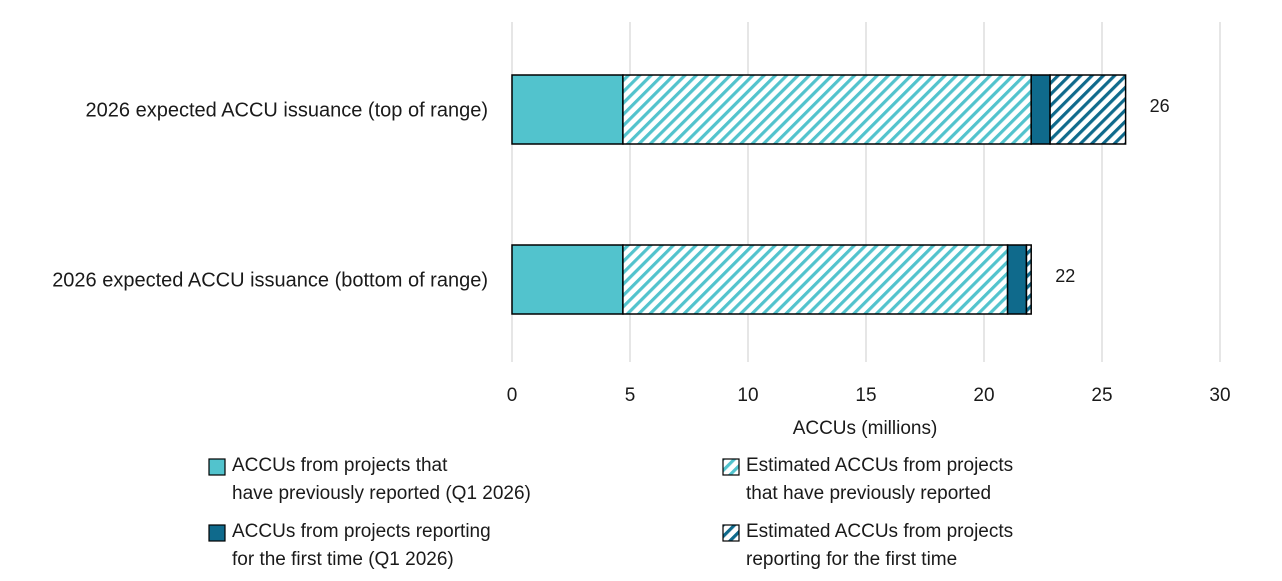 This screenshot has width=1282, height=581. Describe the element at coordinates (731, 467) in the screenshot. I see `legend-swatch-hatch-light` at that location.